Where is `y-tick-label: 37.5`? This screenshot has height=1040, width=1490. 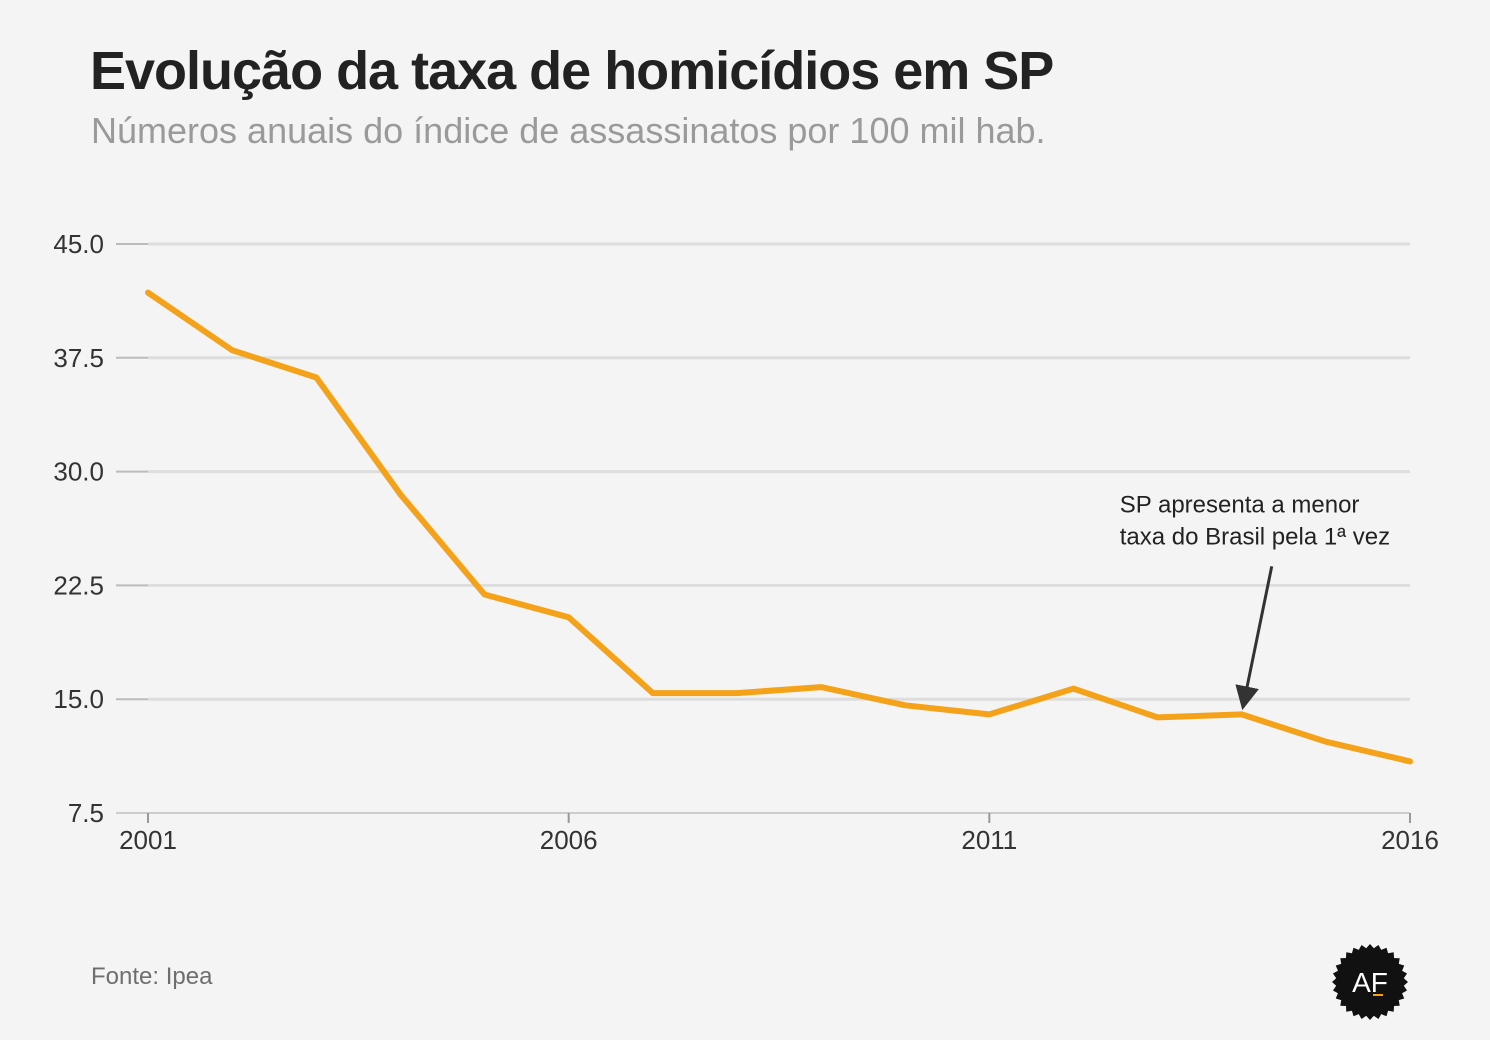
y-tick-label: 37.5 is located at coordinates (78, 358).